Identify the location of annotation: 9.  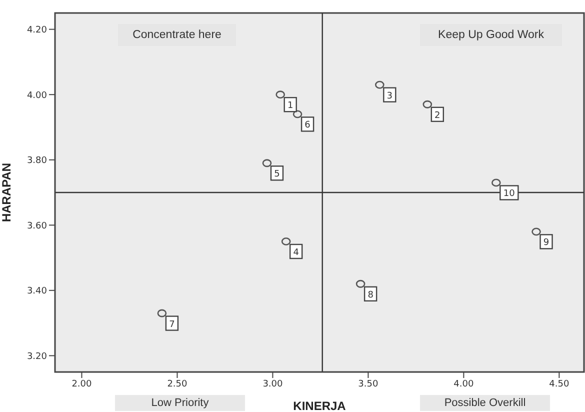
(546, 243).